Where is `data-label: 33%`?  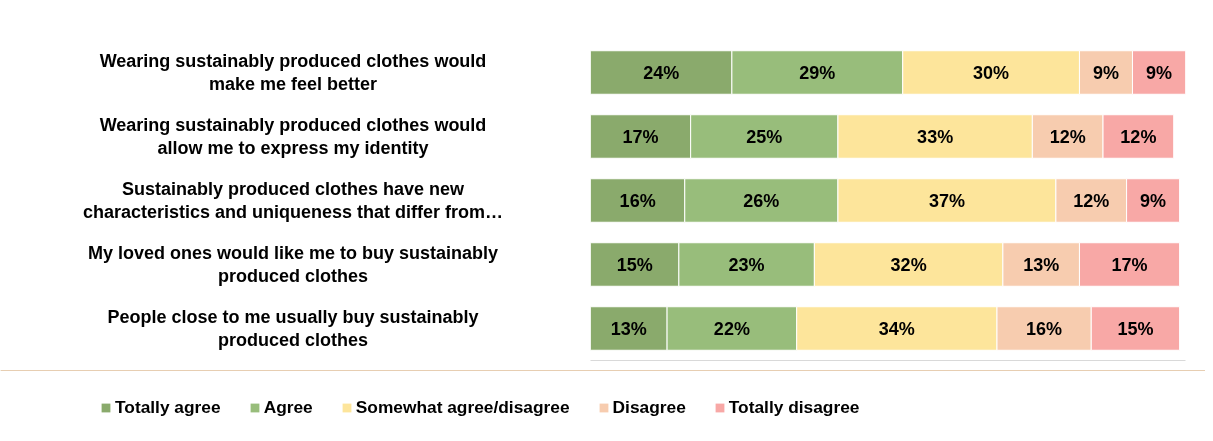
data-label: 33% is located at coordinates (935, 136).